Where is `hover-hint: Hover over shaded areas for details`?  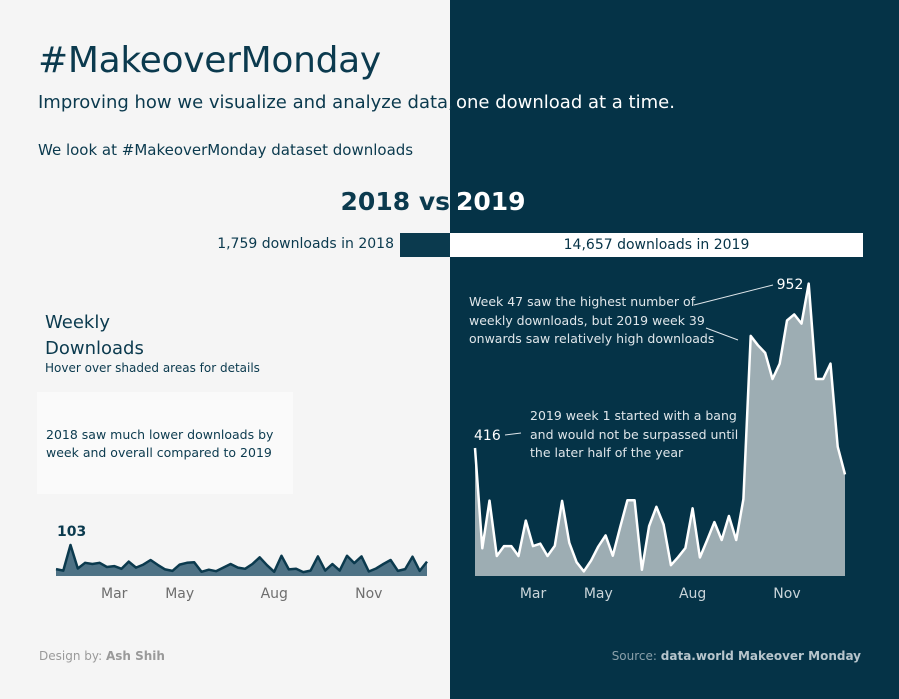 hover-hint: Hover over shaded areas for details is located at coordinates (152, 368).